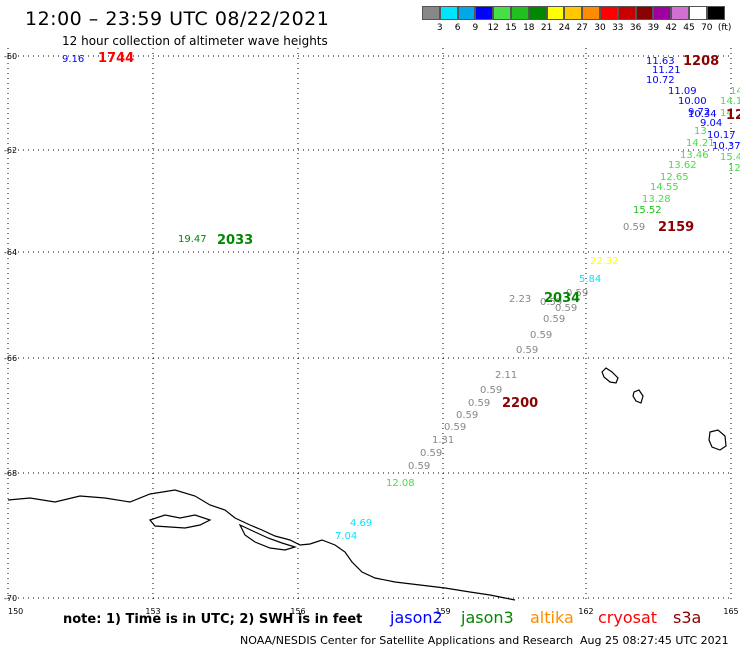 The height and width of the screenshot is (650, 740). I want to click on satellite-legend-item: s3a, so click(687, 617).